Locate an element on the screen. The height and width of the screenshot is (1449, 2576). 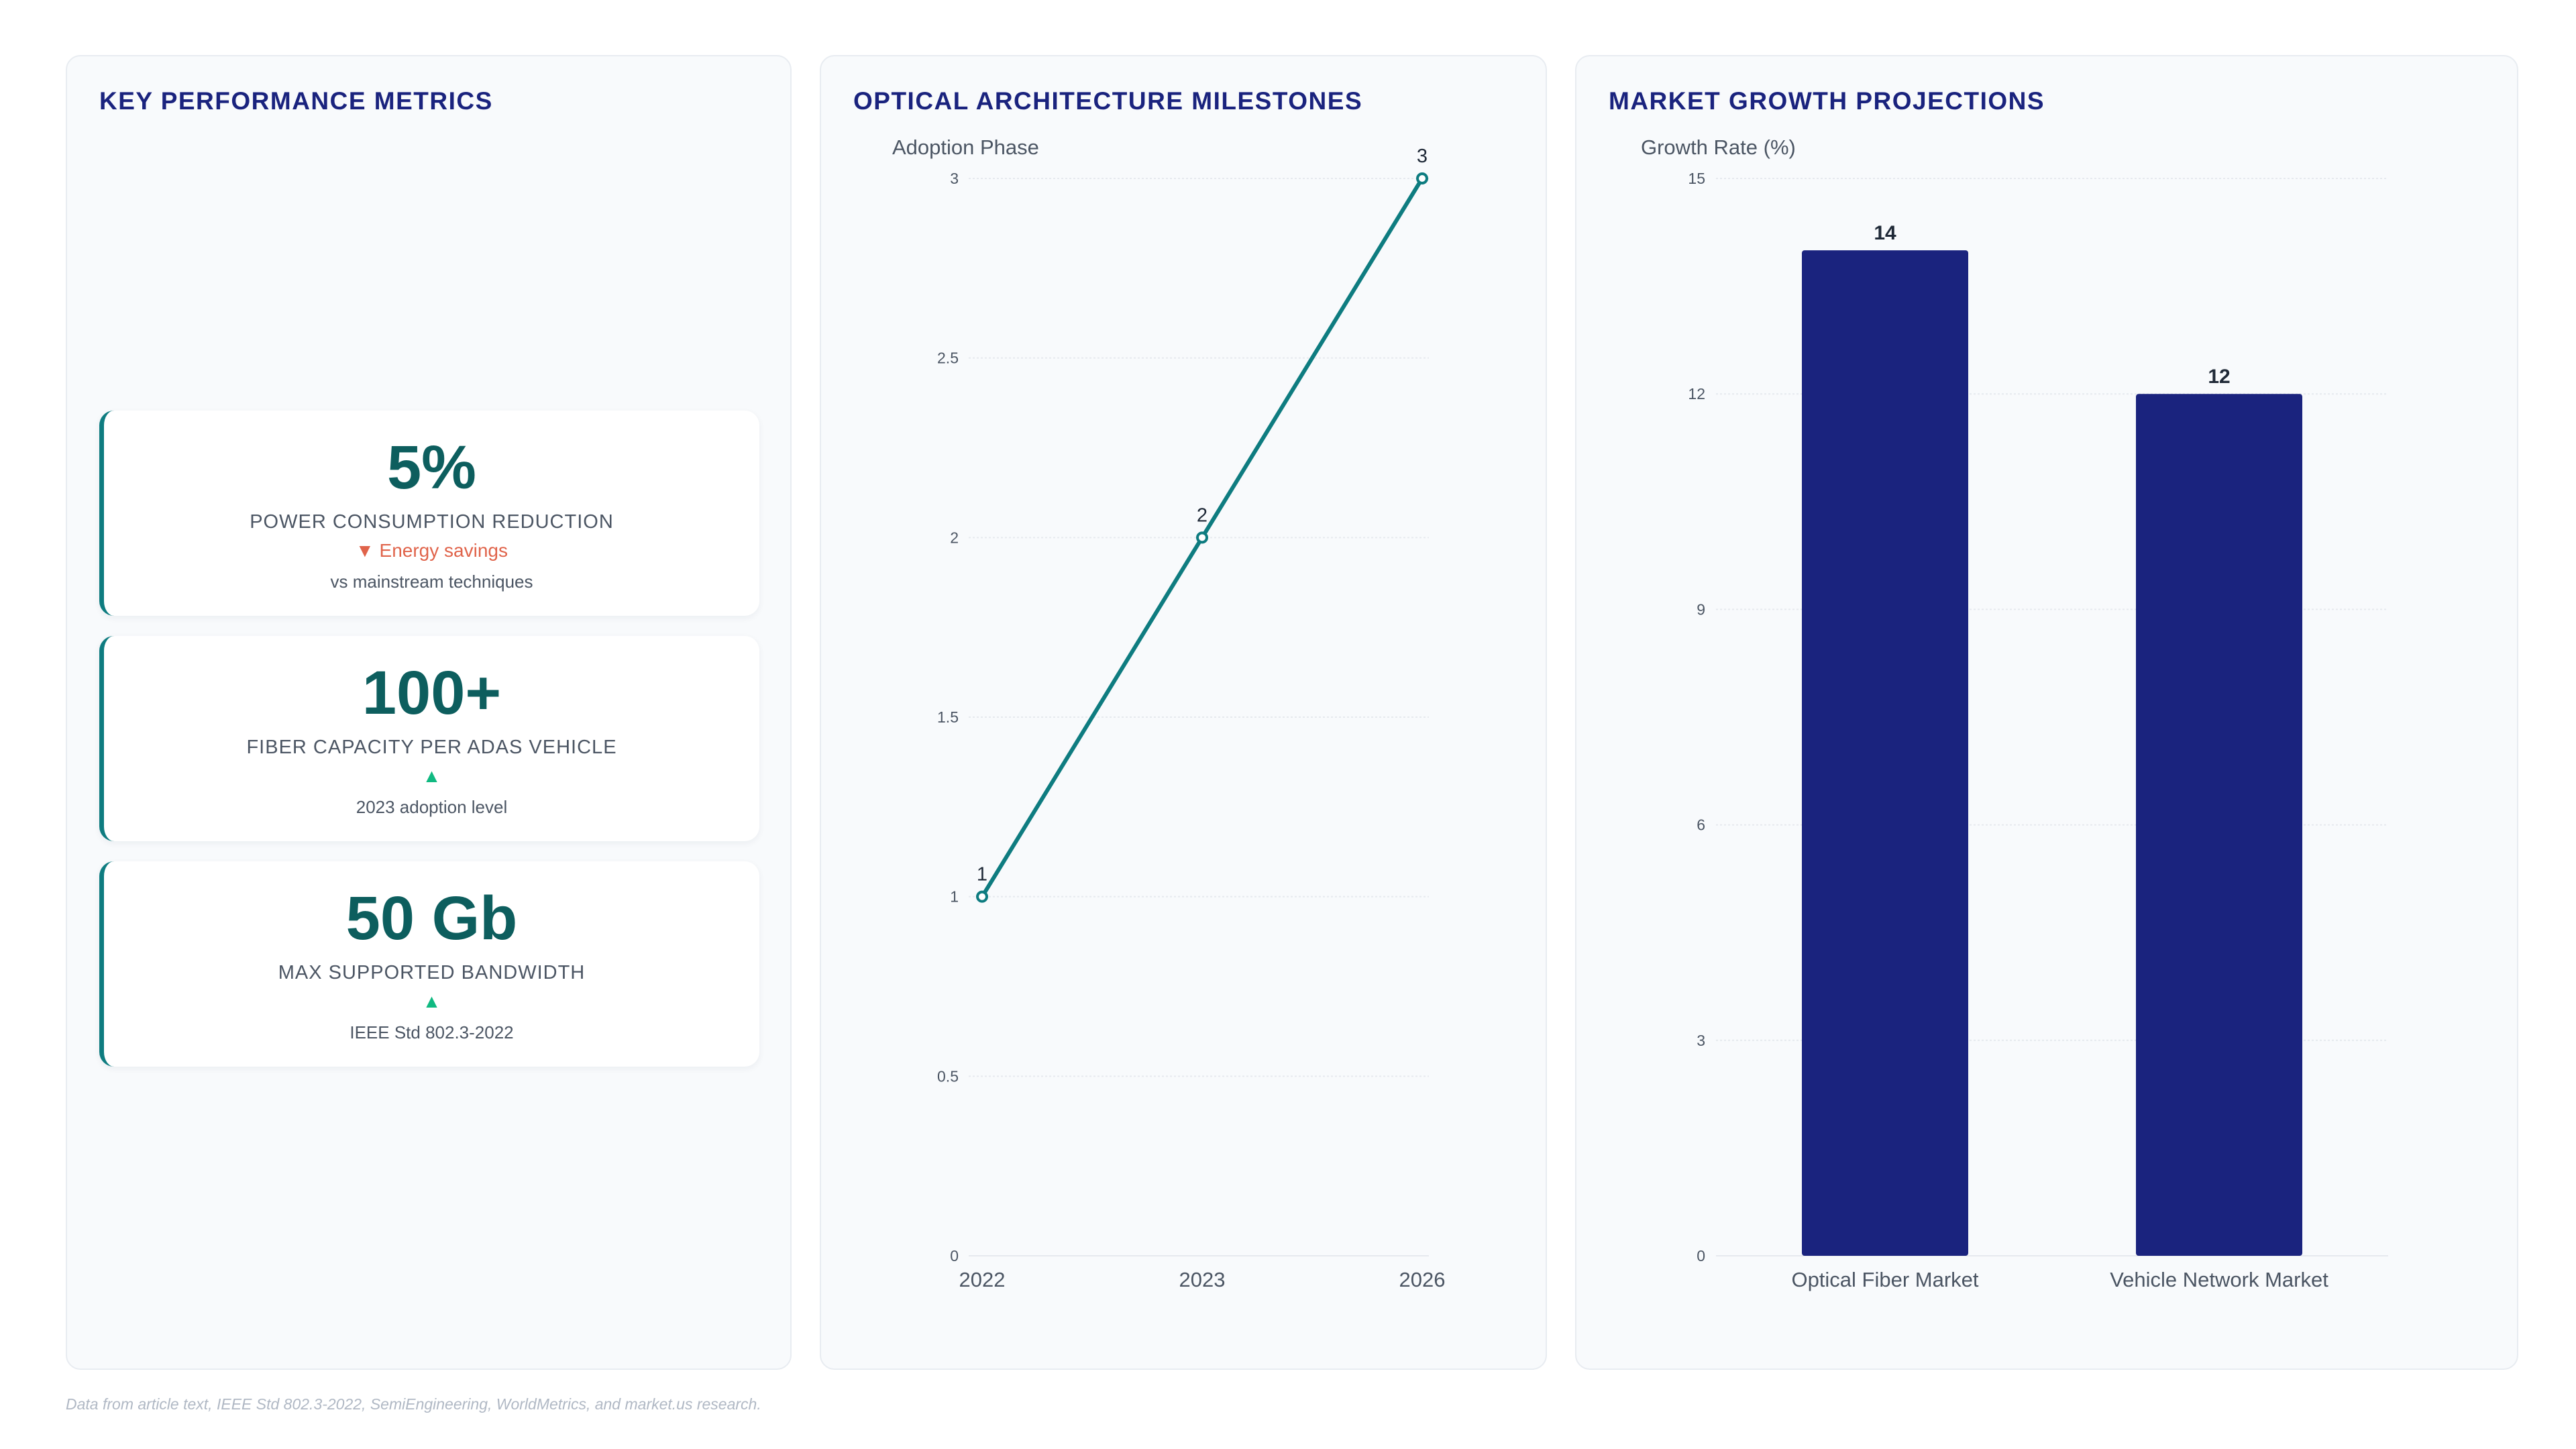
bar-y-tick-label: 15 is located at coordinates (1696, 178).